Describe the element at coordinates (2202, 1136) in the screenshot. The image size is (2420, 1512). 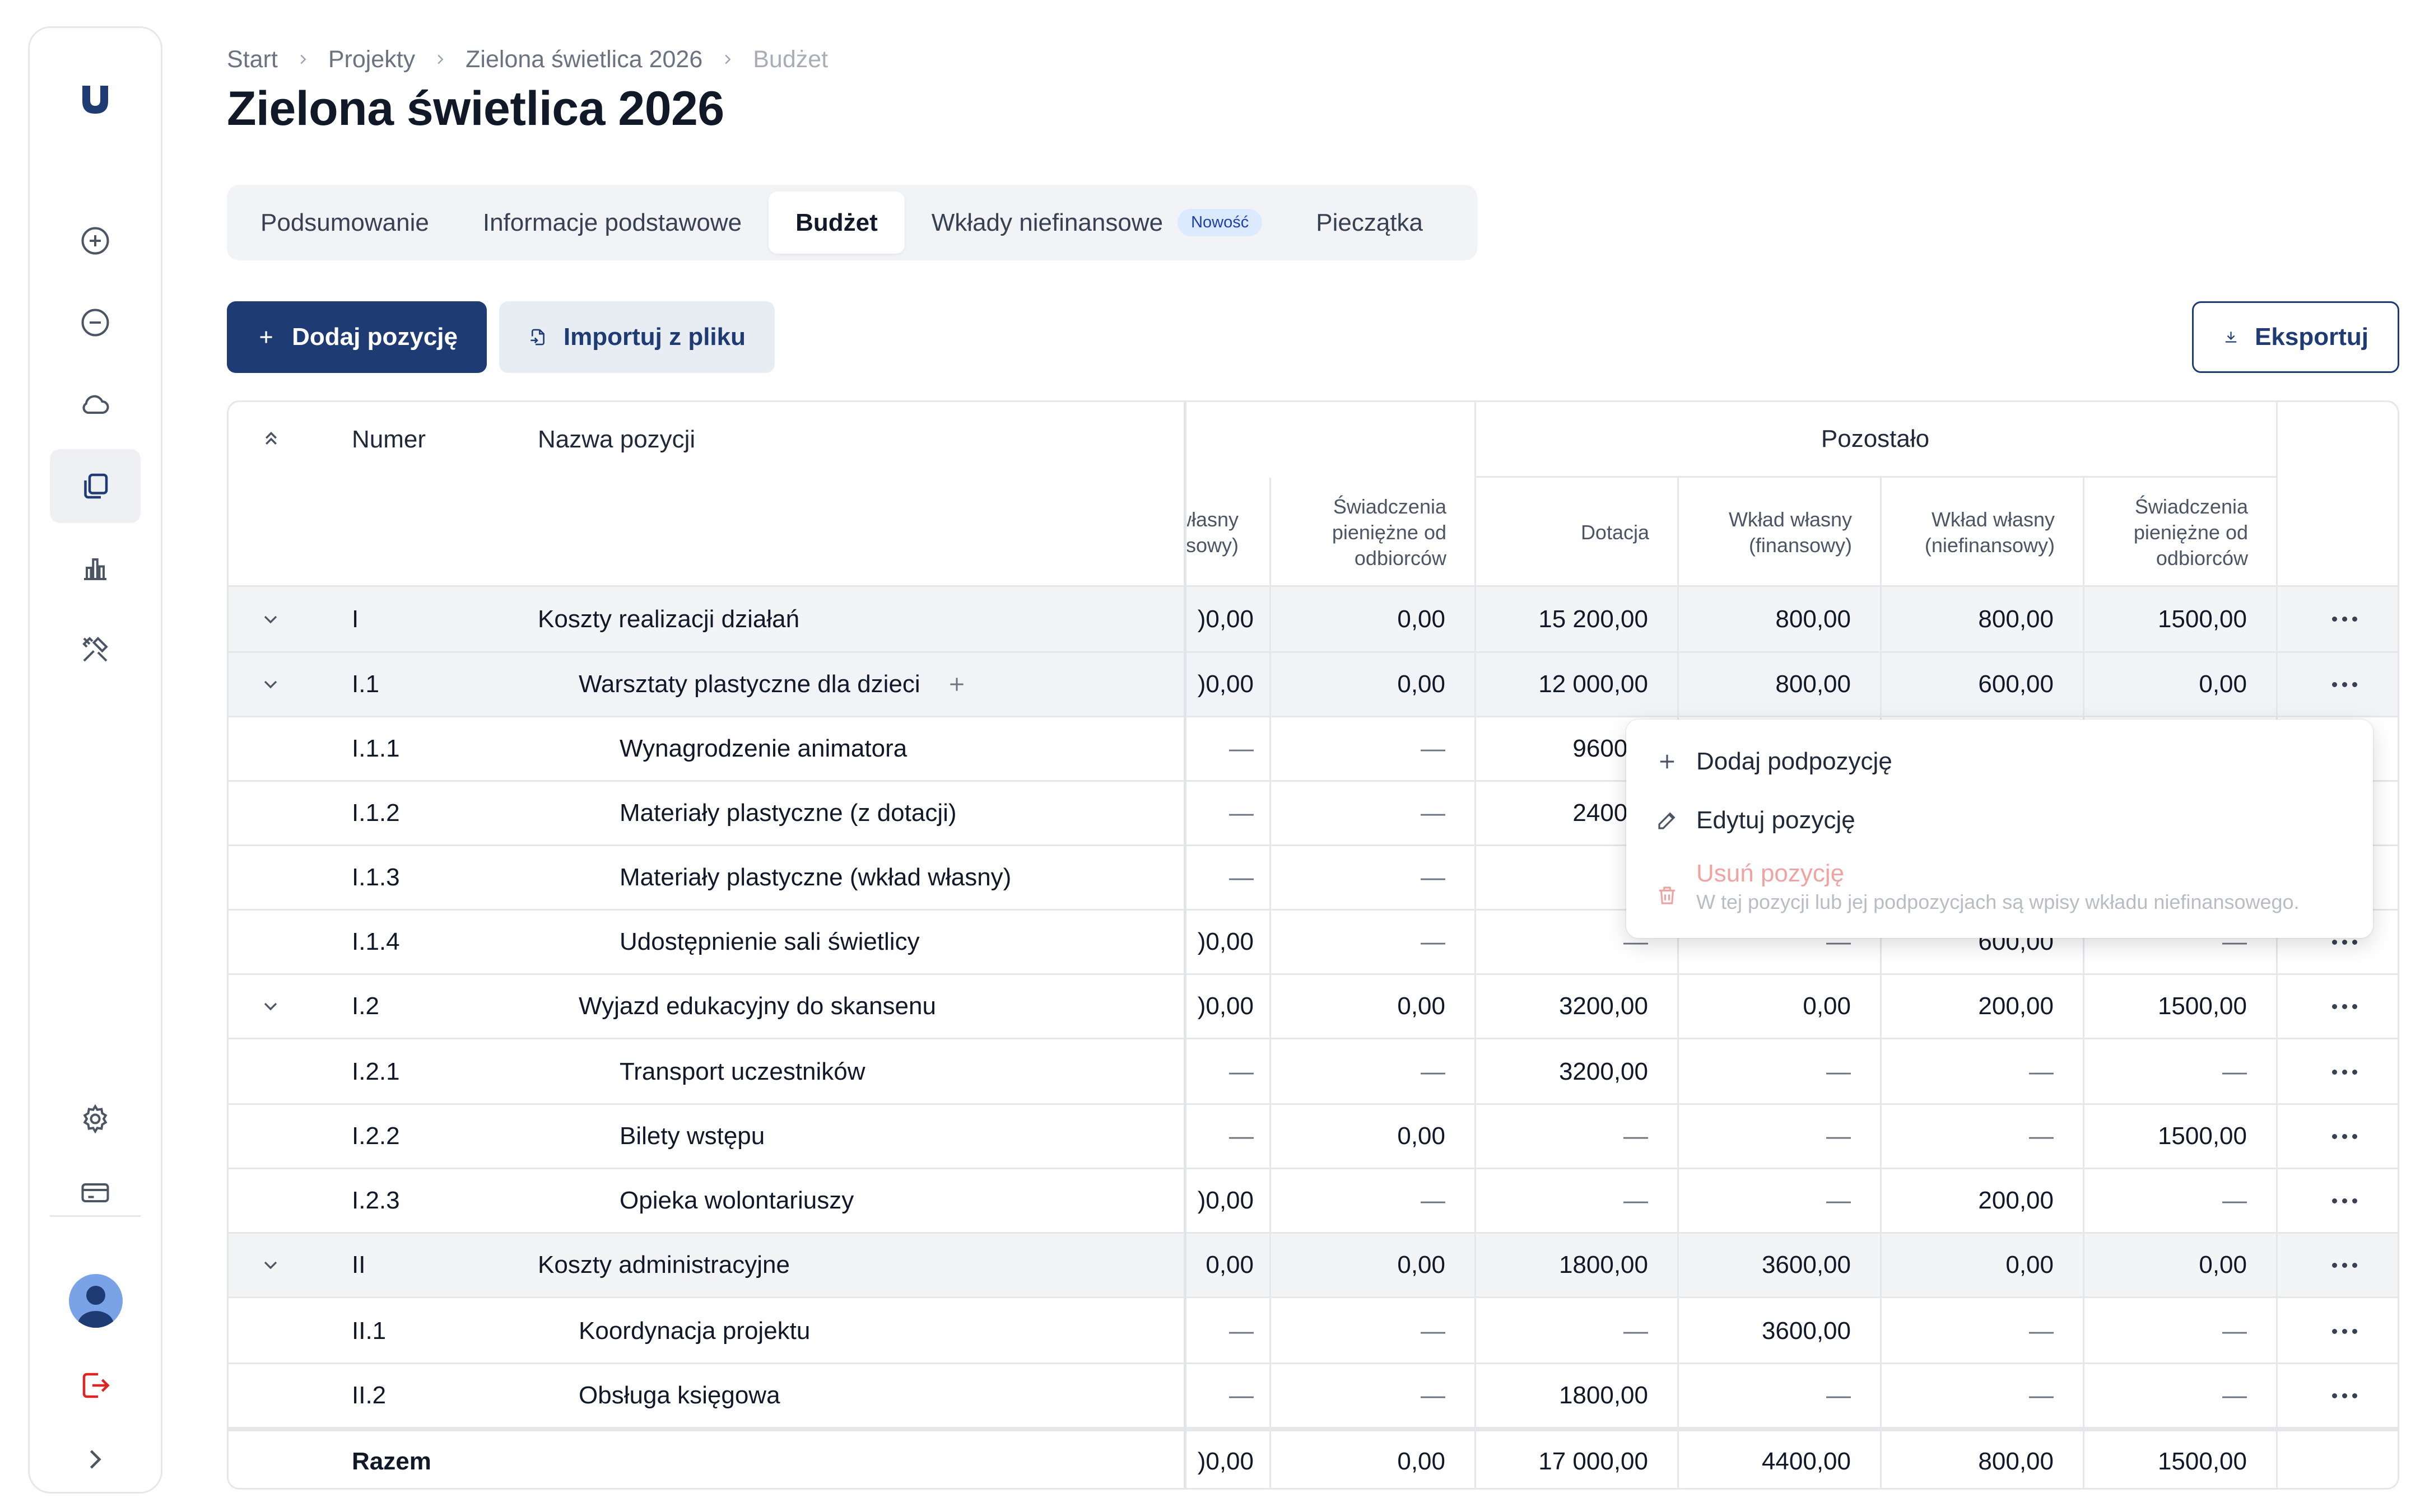
I see `cell-c5: 1500,00` at that location.